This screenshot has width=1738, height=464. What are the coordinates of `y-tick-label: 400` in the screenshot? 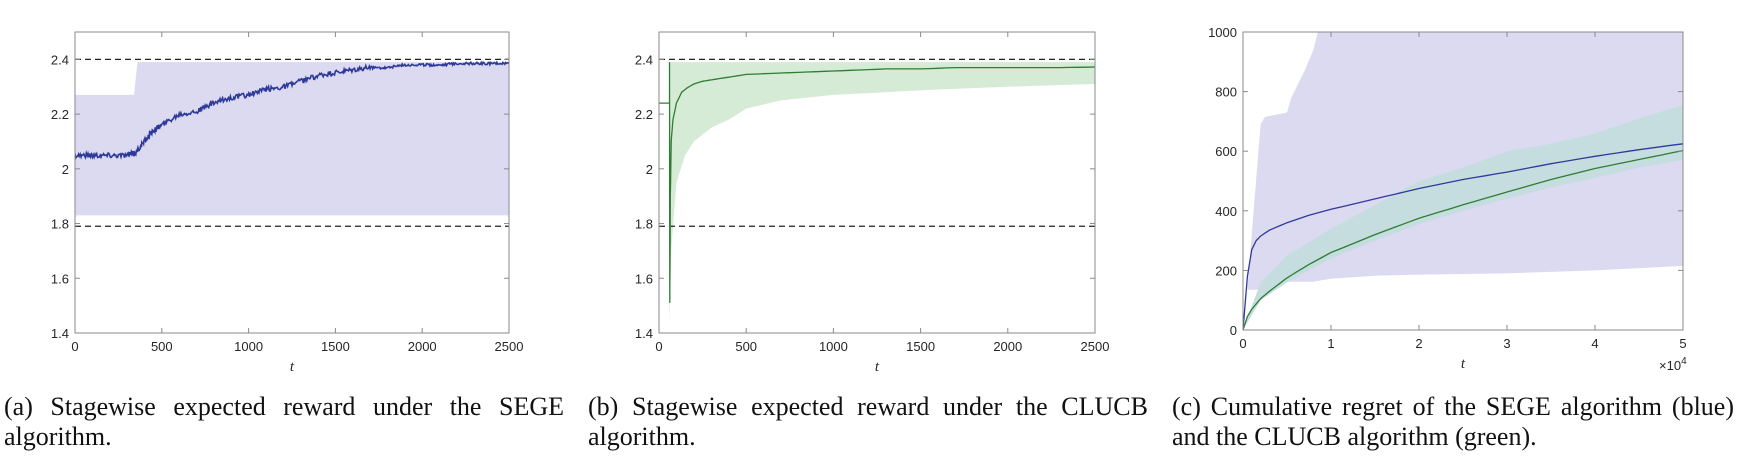 It's located at (1226, 211).